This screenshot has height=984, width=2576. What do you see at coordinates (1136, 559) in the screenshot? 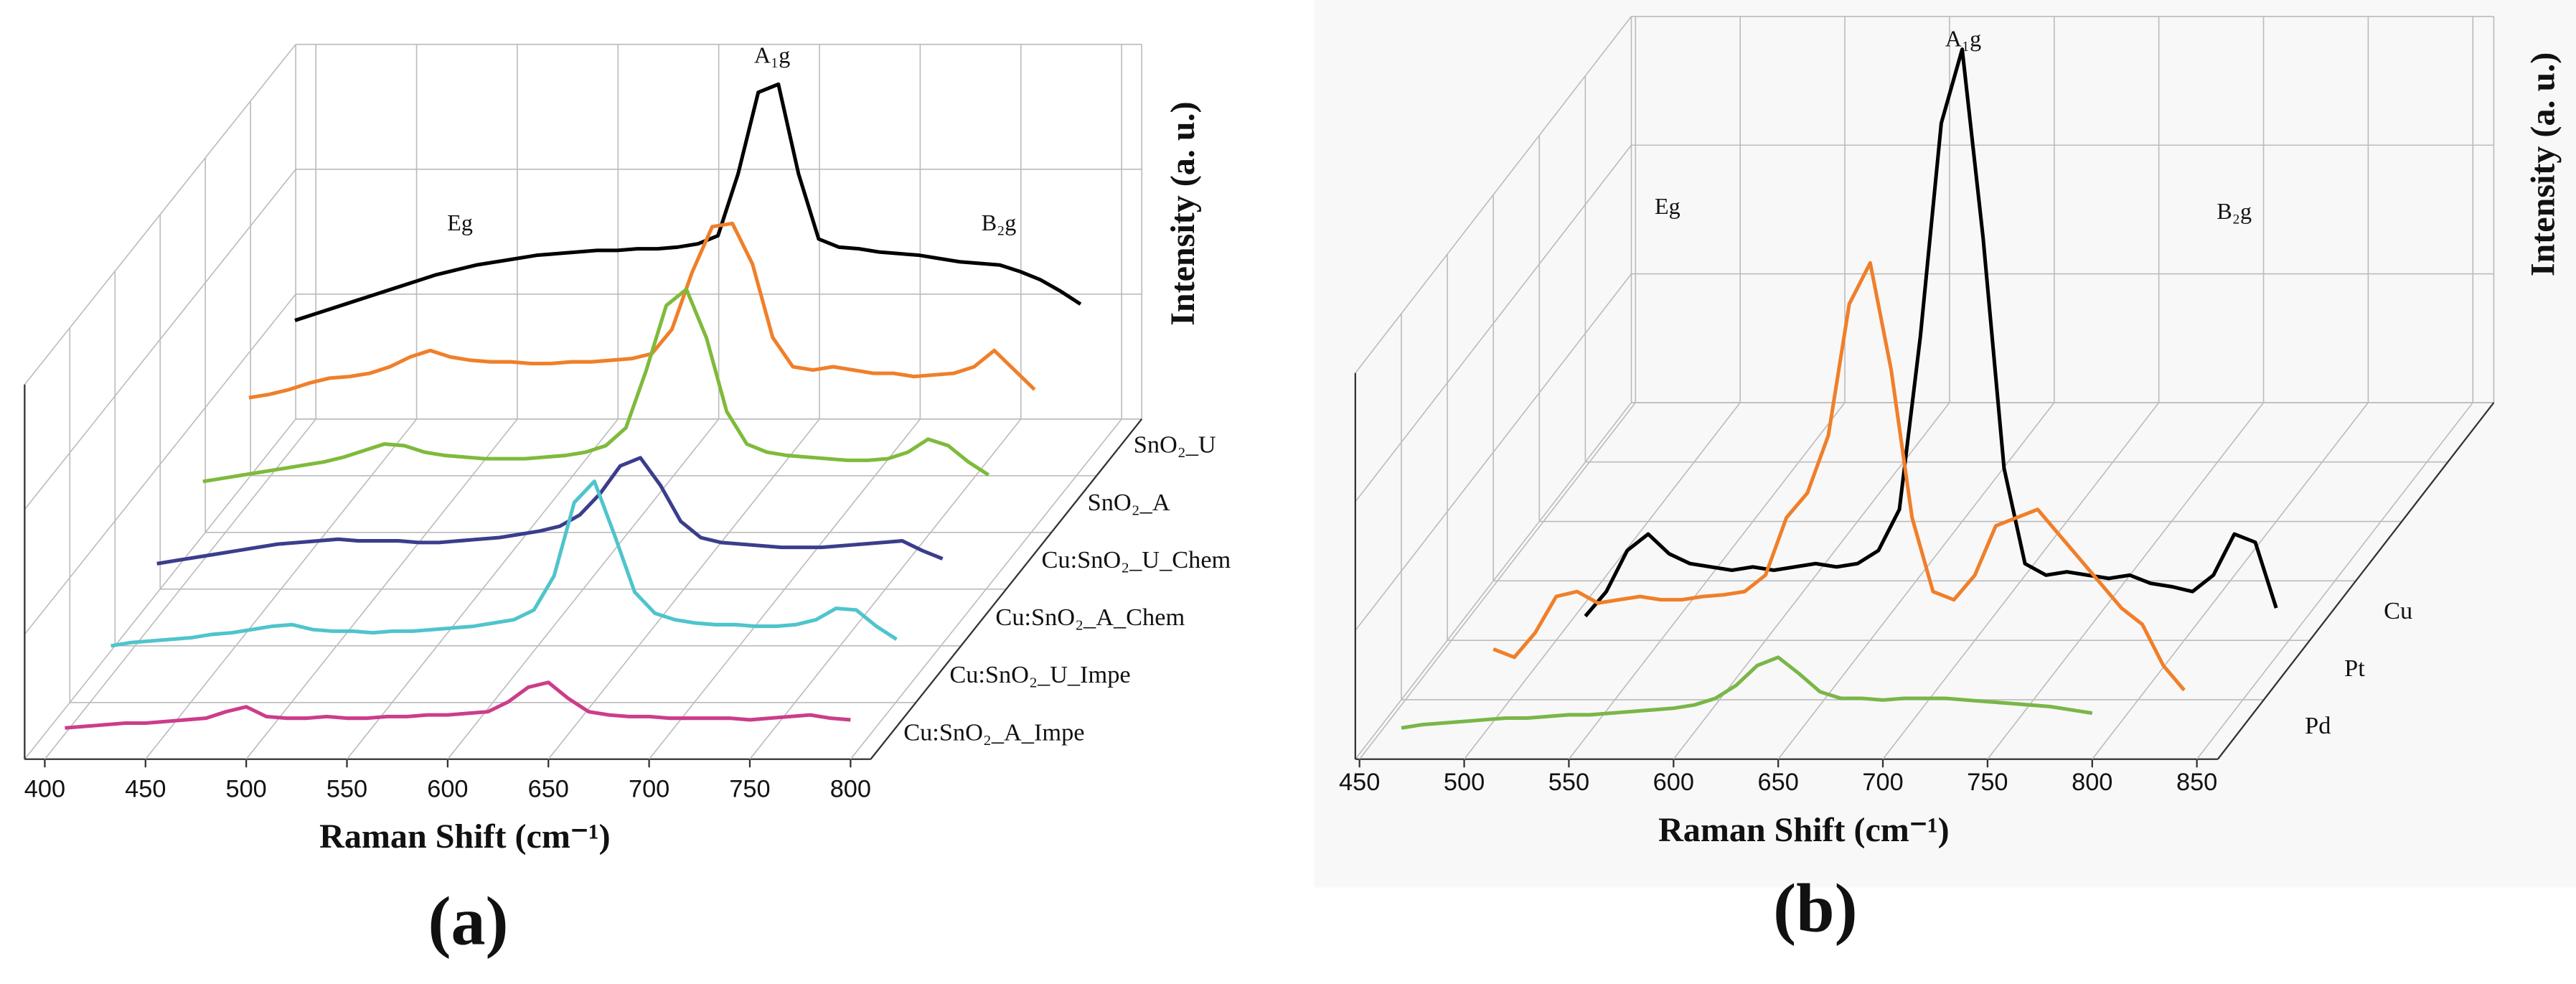
I see `depth-label: Cu:SnO₂_U_Chem` at bounding box center [1136, 559].